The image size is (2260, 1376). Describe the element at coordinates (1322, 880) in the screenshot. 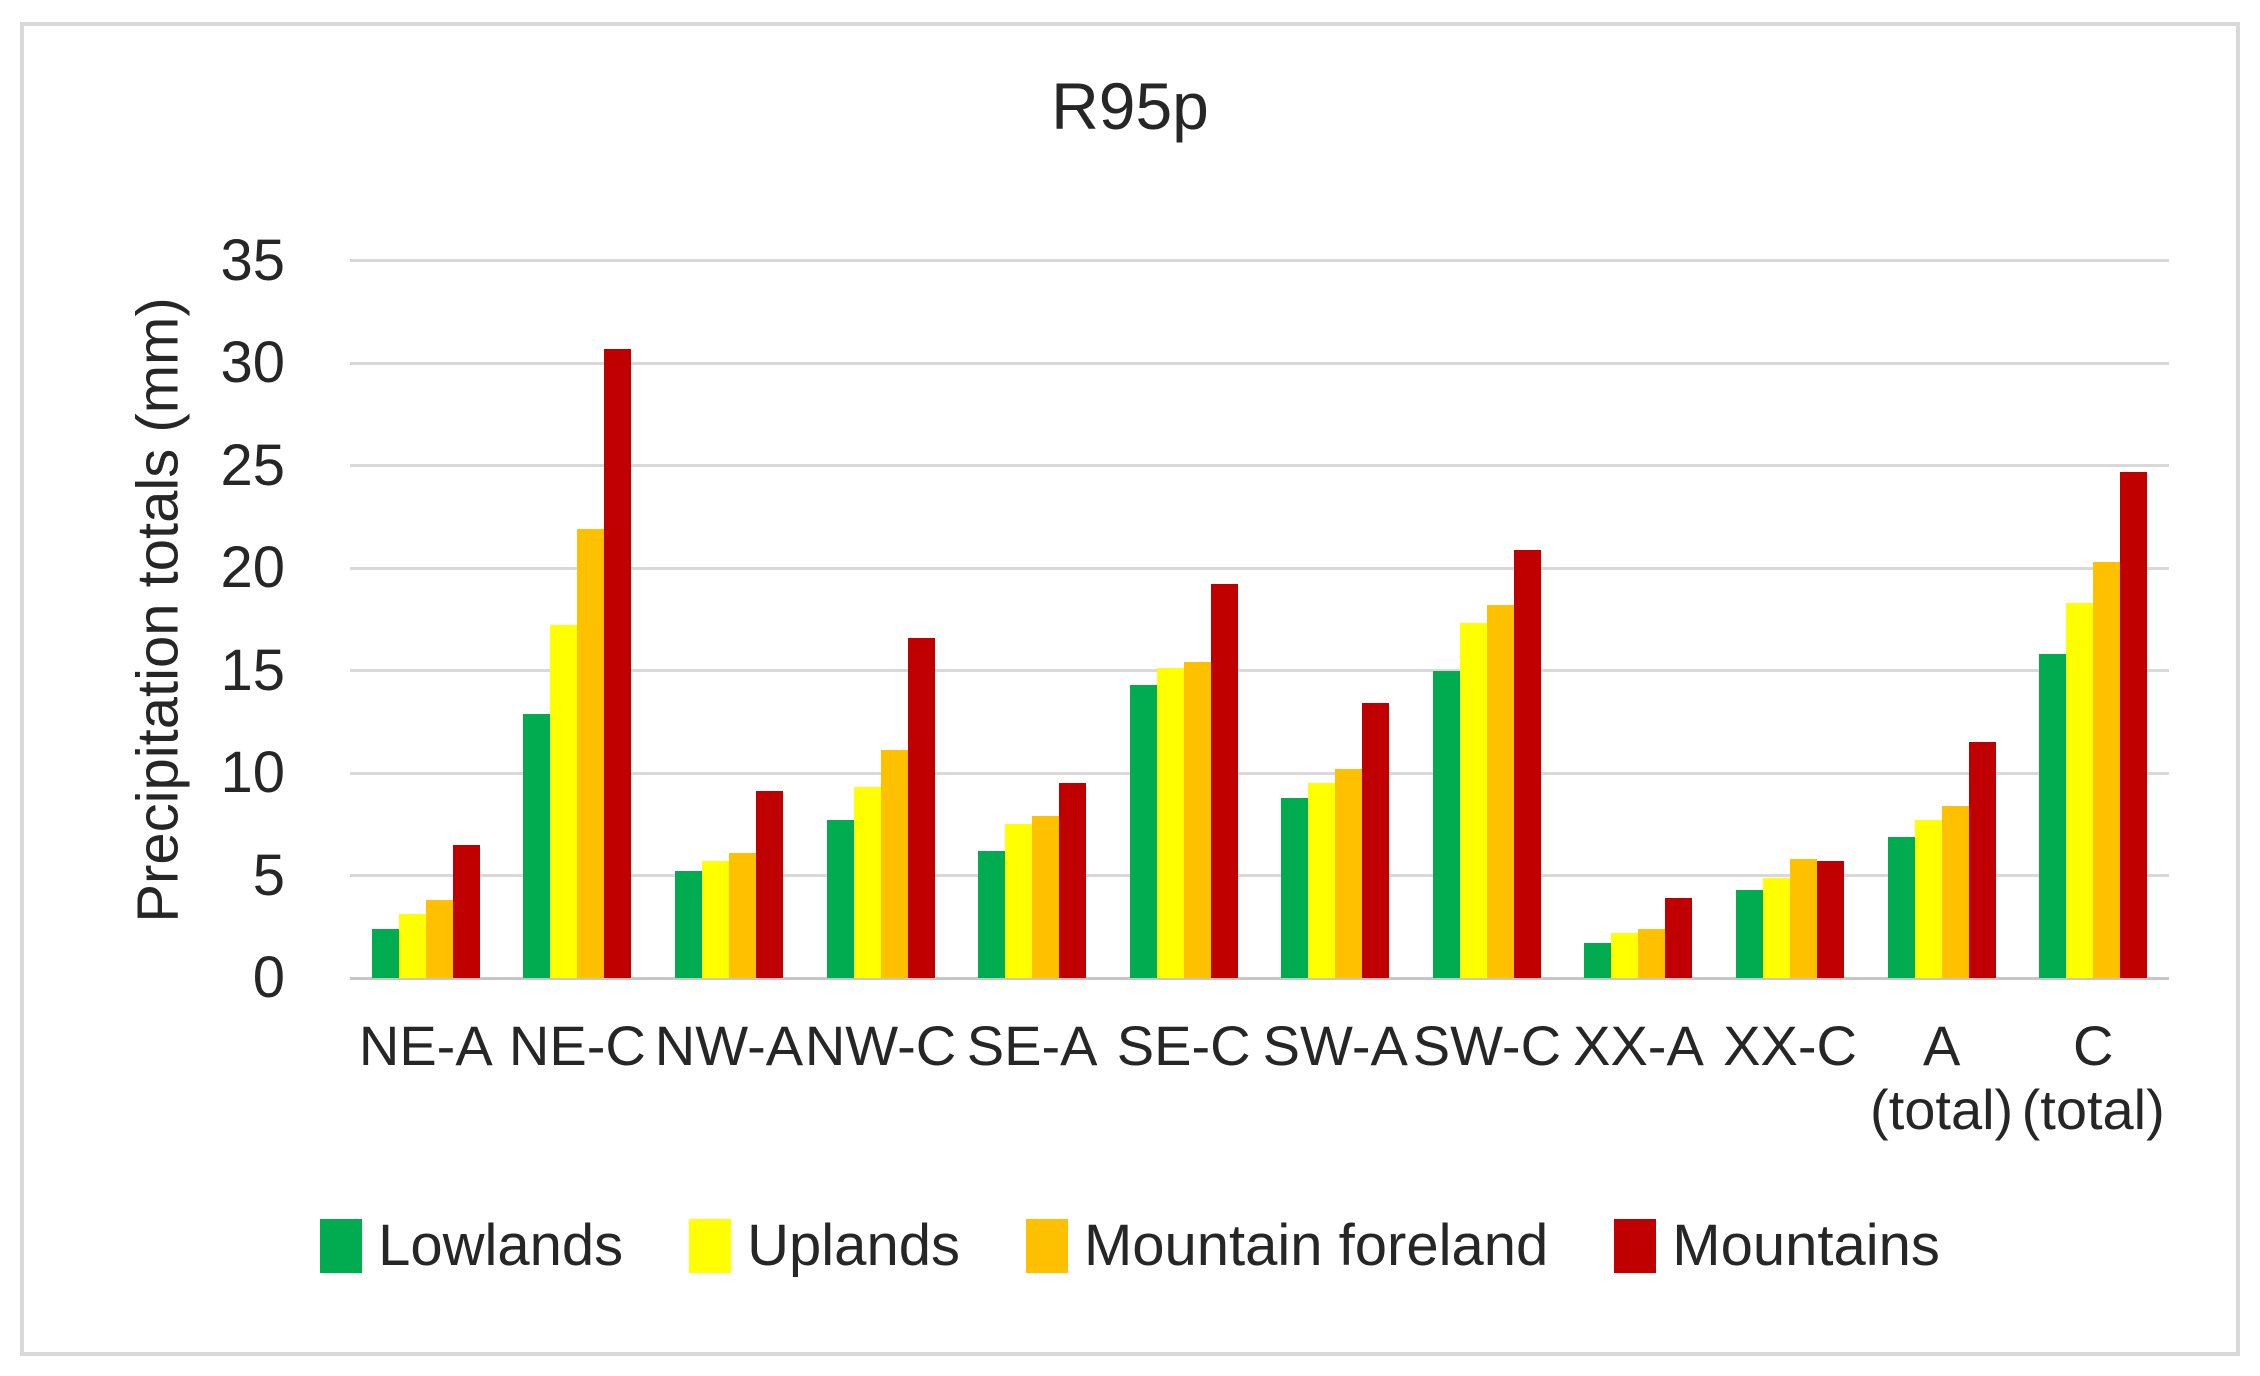

I see `bar-SW-A-uplands` at that location.